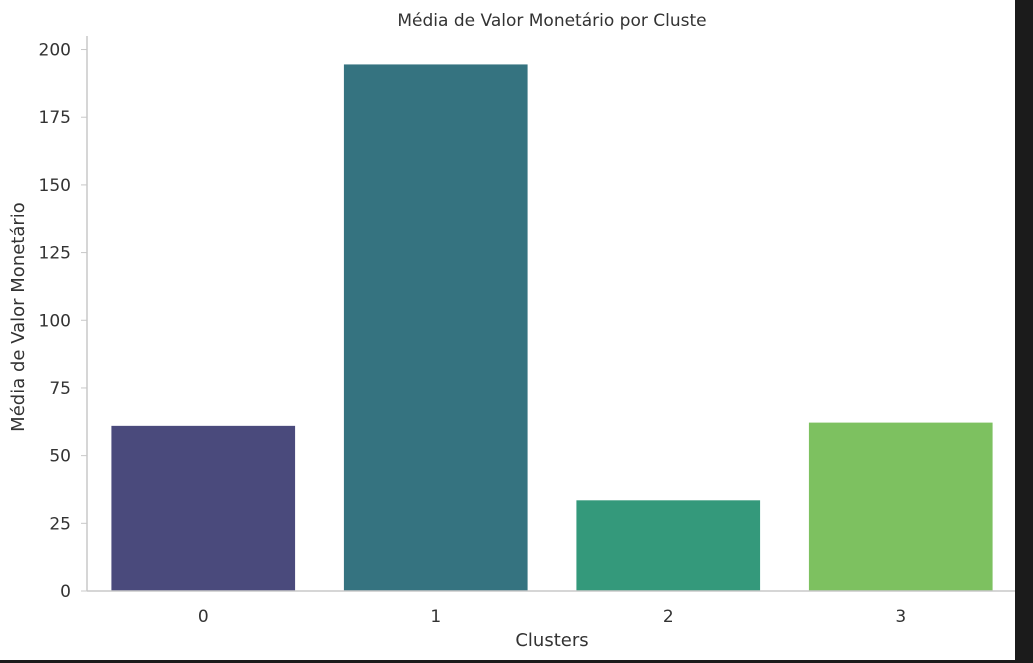  I want to click on y-tick-label: 50, so click(60, 457).